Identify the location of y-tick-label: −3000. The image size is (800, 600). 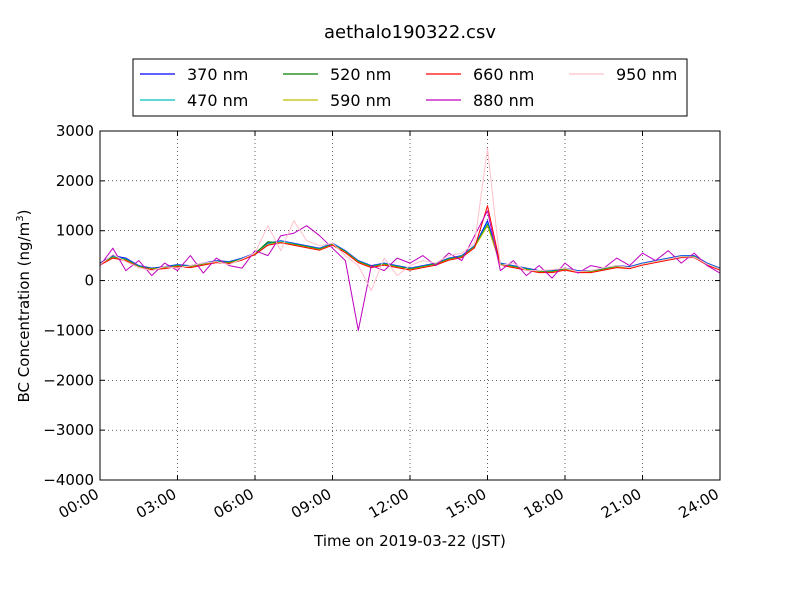
(68, 430).